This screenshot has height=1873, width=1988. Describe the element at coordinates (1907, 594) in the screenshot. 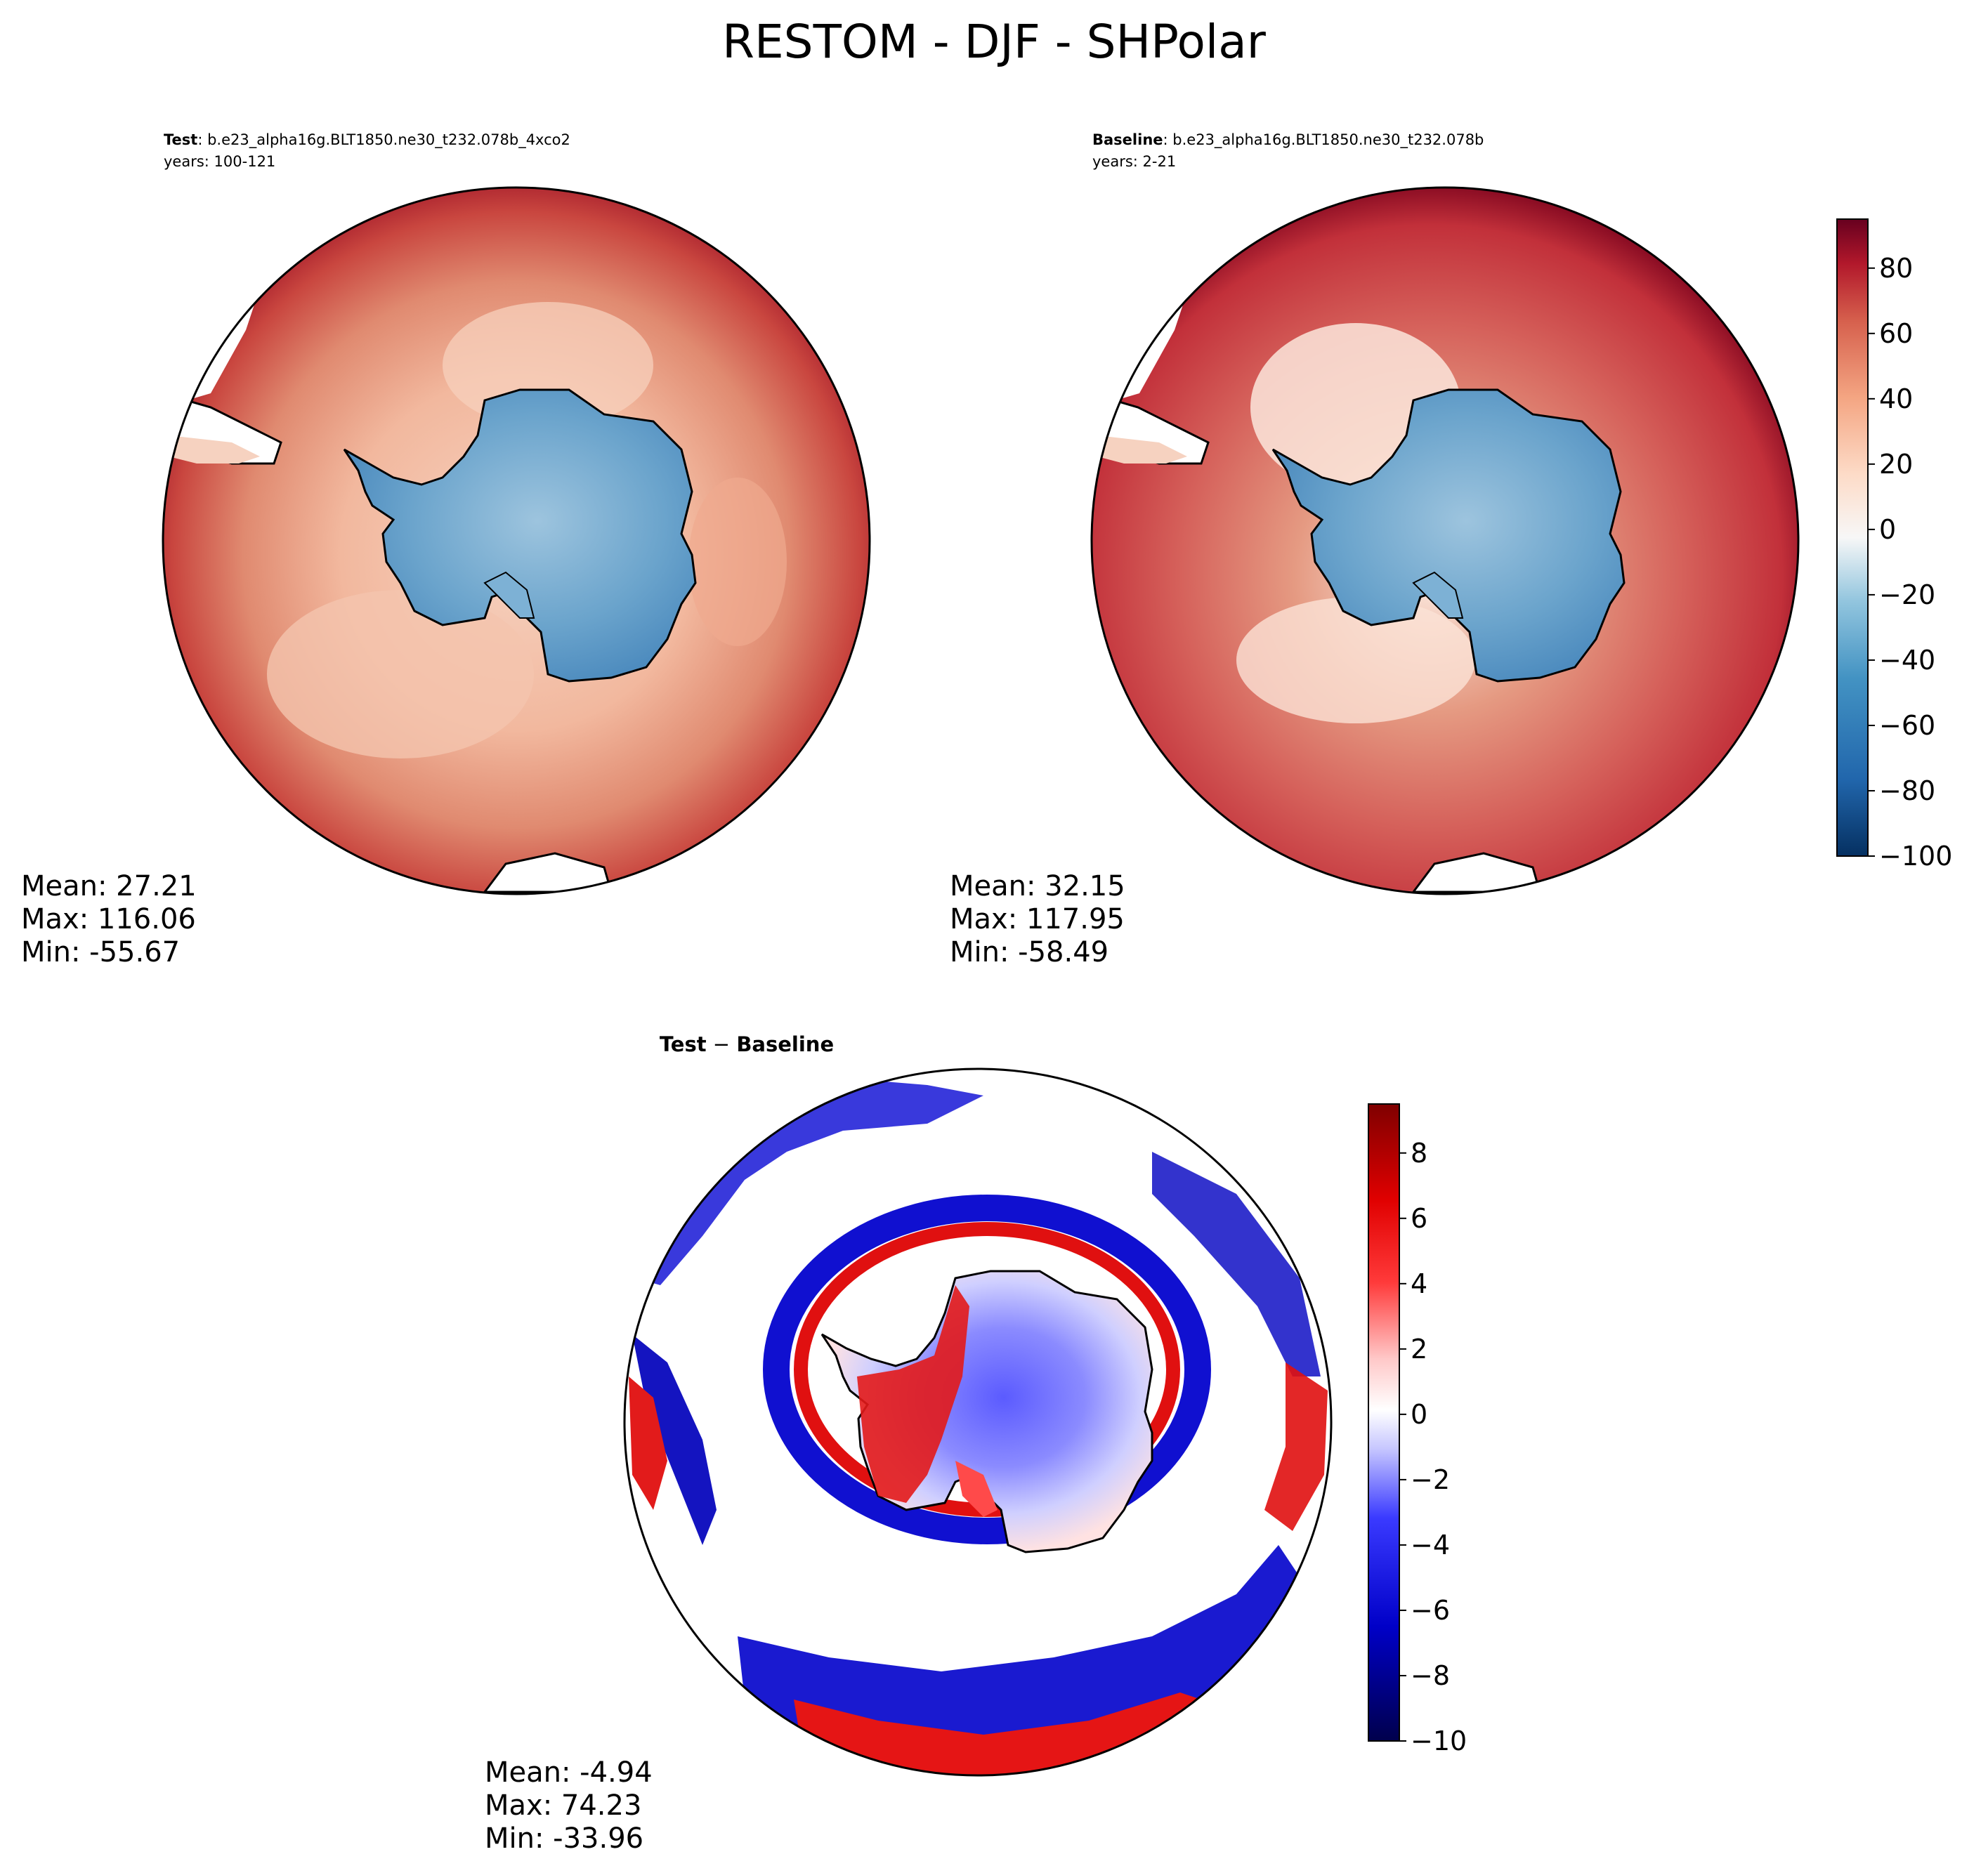

I see `cbTopTicks-tick-label: −20` at that location.